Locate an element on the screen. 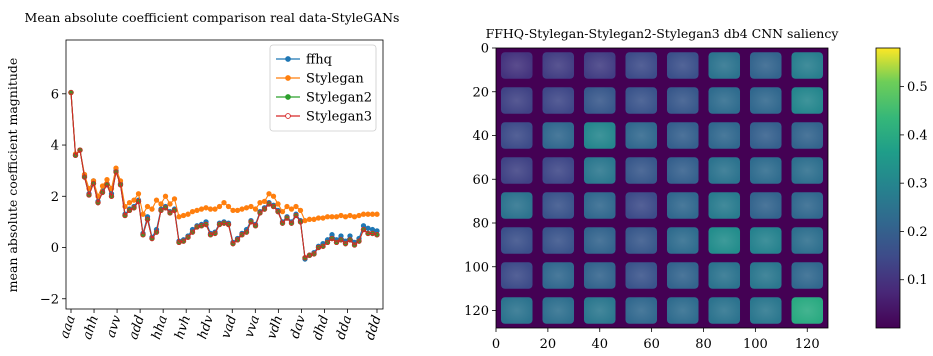 This screenshot has height=356, width=933. colorbar-tick-label: 0.4 is located at coordinates (917, 135).